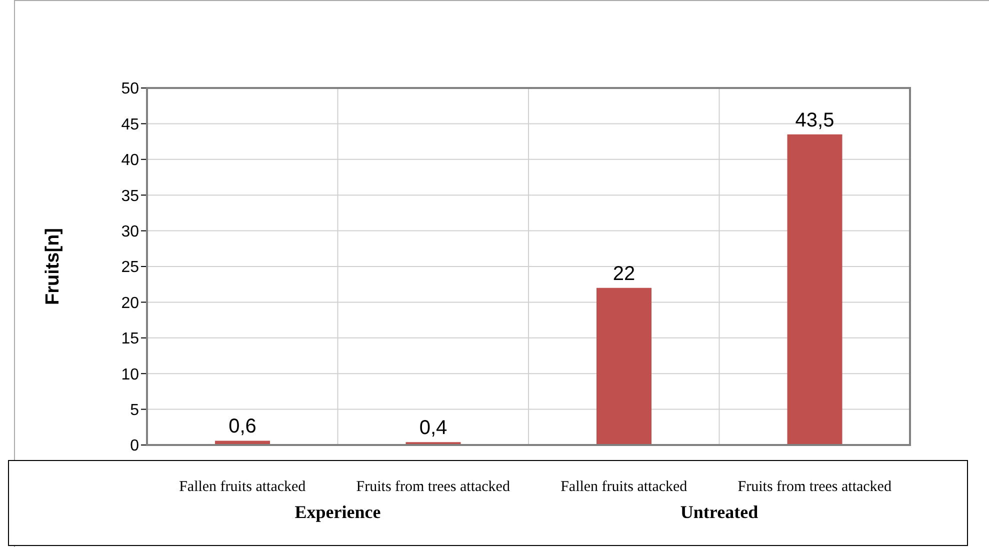 The image size is (989, 547). What do you see at coordinates (130, 231) in the screenshot?
I see `y-tick-label: 30` at bounding box center [130, 231].